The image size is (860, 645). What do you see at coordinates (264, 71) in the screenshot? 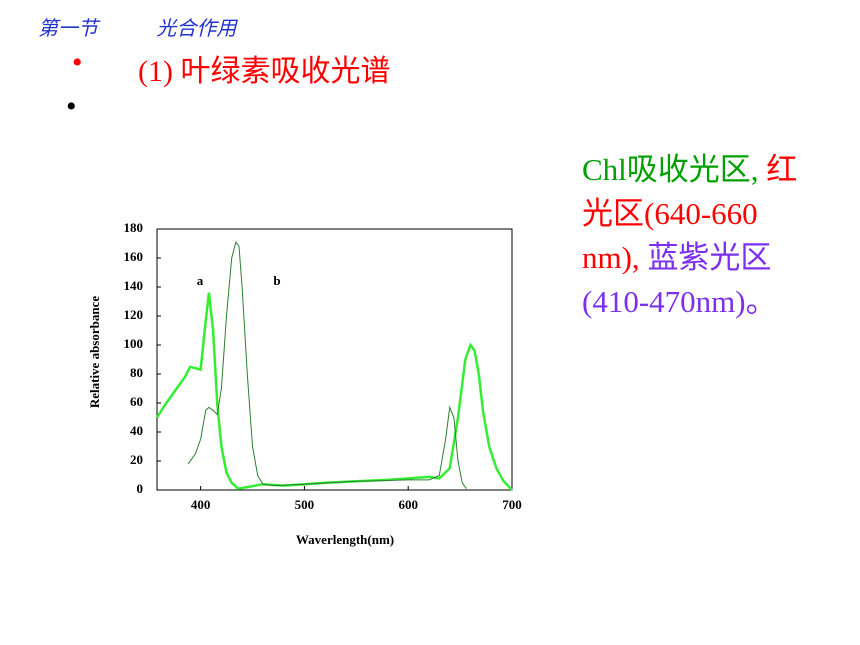
I see `bullet-text: (1) 叶绿素吸收光谱` at bounding box center [264, 71].